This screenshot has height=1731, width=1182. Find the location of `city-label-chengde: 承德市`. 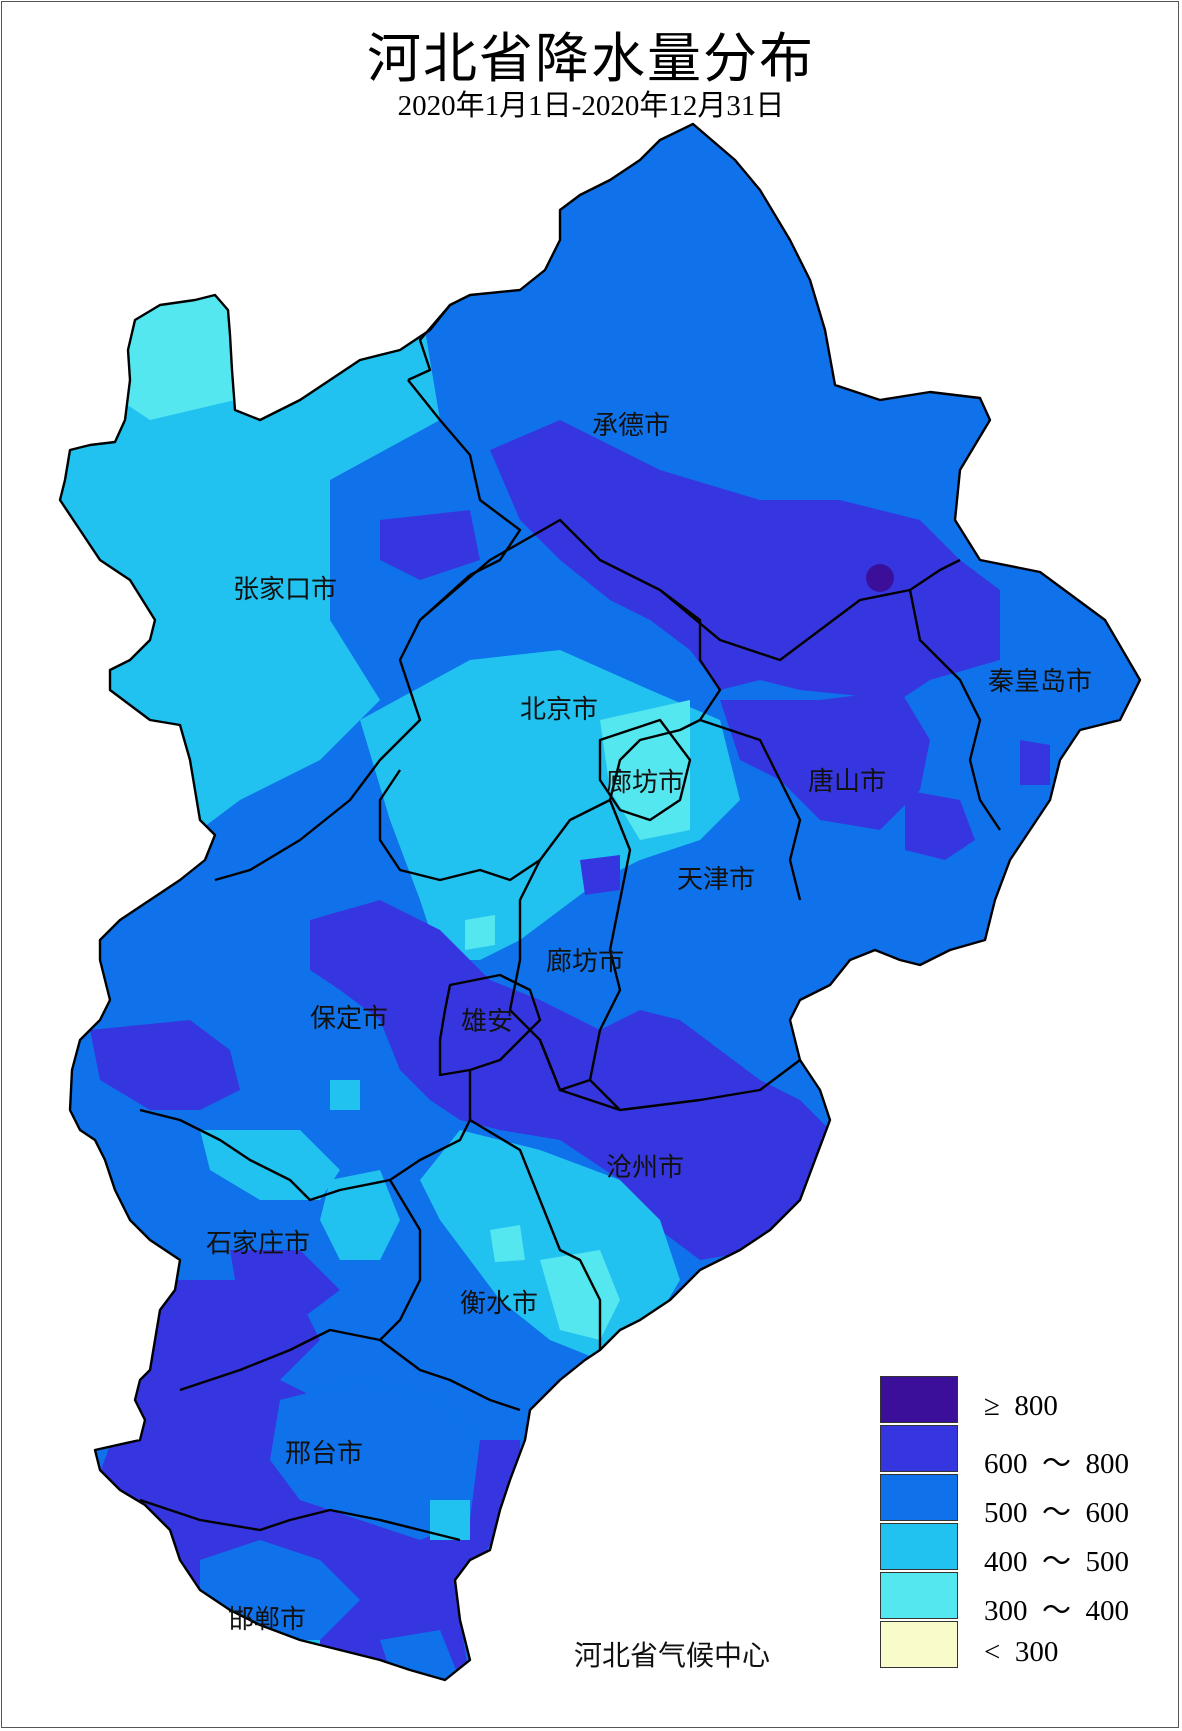

city-label-chengde: 承德市 is located at coordinates (631, 426).